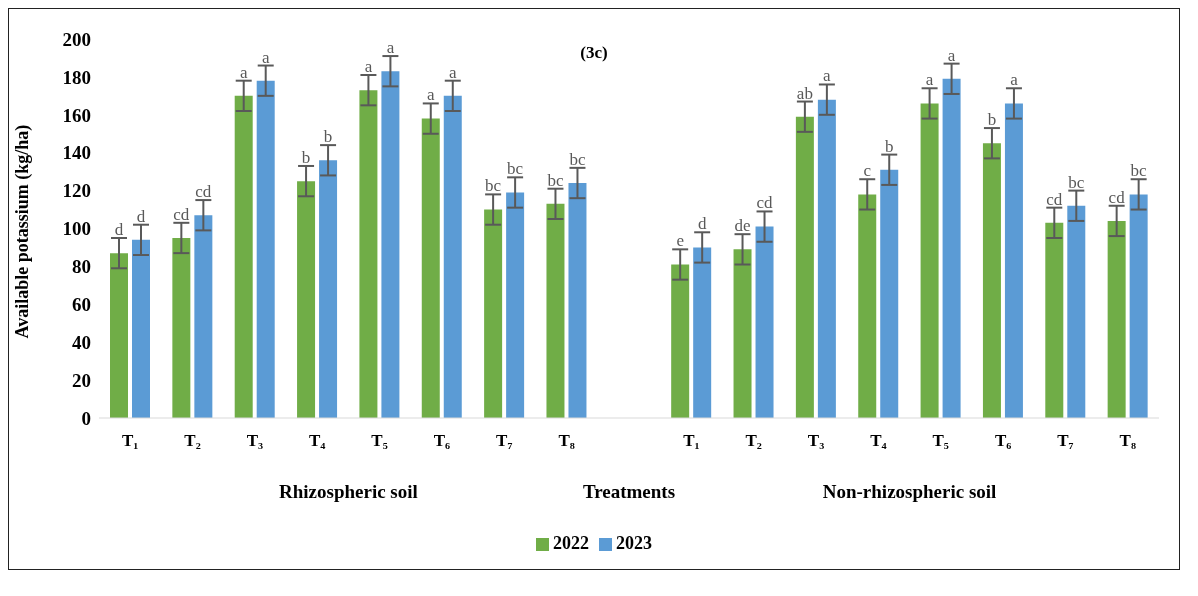 Image resolution: width=1198 pixels, height=596 pixels. Describe the element at coordinates (348, 492) in the screenshot. I see `text: Rhizospheric soil` at that location.